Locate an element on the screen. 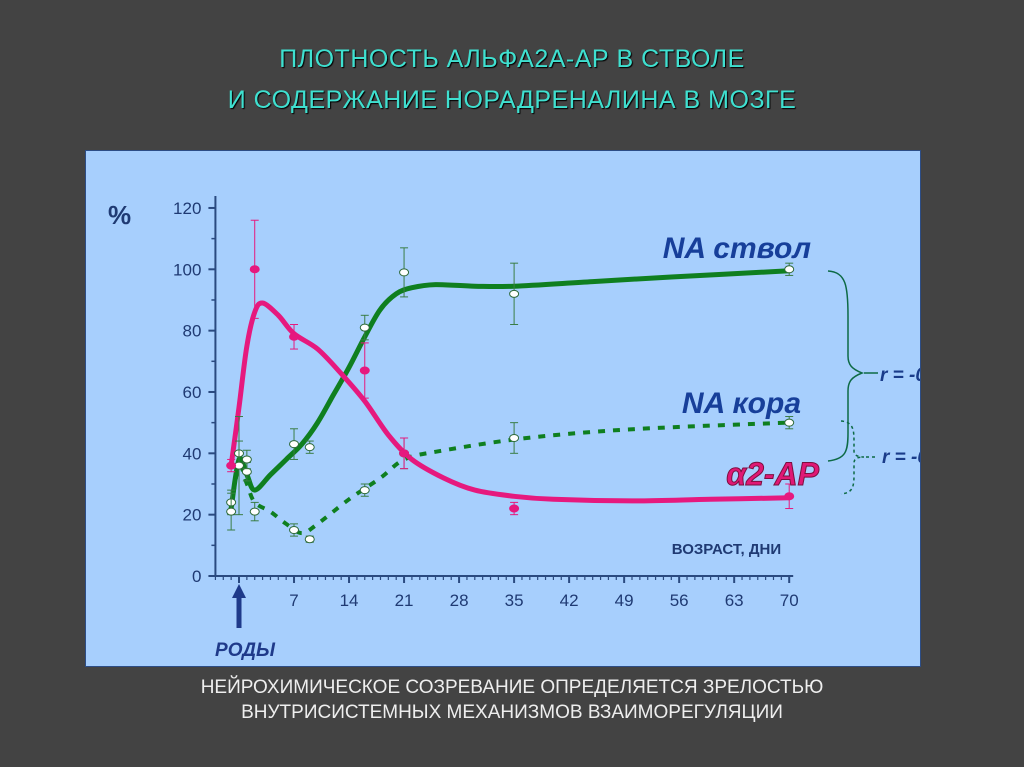  x-tick-label: 42 is located at coordinates (569, 600).